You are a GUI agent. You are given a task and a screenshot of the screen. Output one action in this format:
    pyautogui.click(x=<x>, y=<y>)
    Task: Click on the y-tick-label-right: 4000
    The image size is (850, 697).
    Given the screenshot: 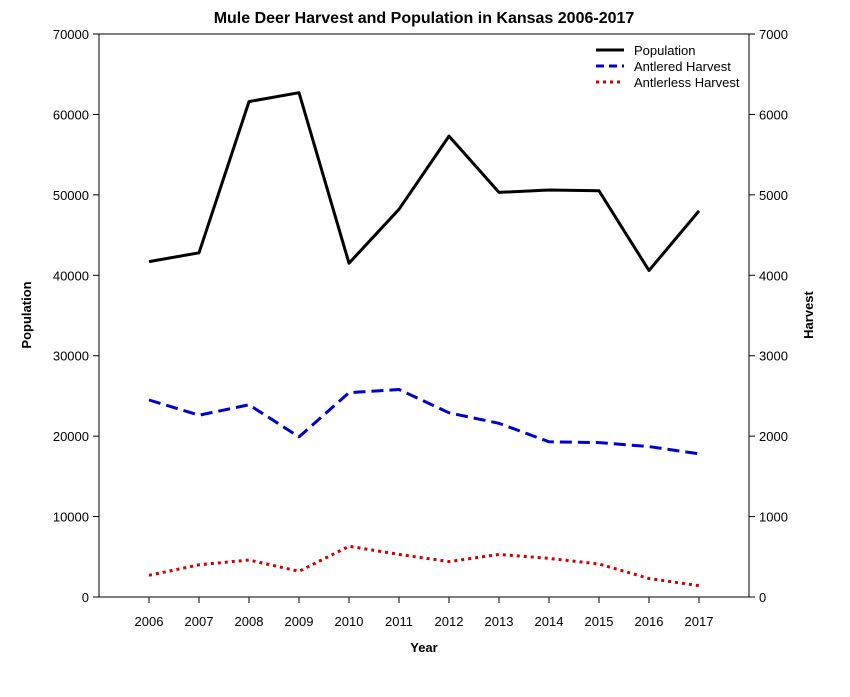 What is the action you would take?
    pyautogui.click(x=773, y=275)
    